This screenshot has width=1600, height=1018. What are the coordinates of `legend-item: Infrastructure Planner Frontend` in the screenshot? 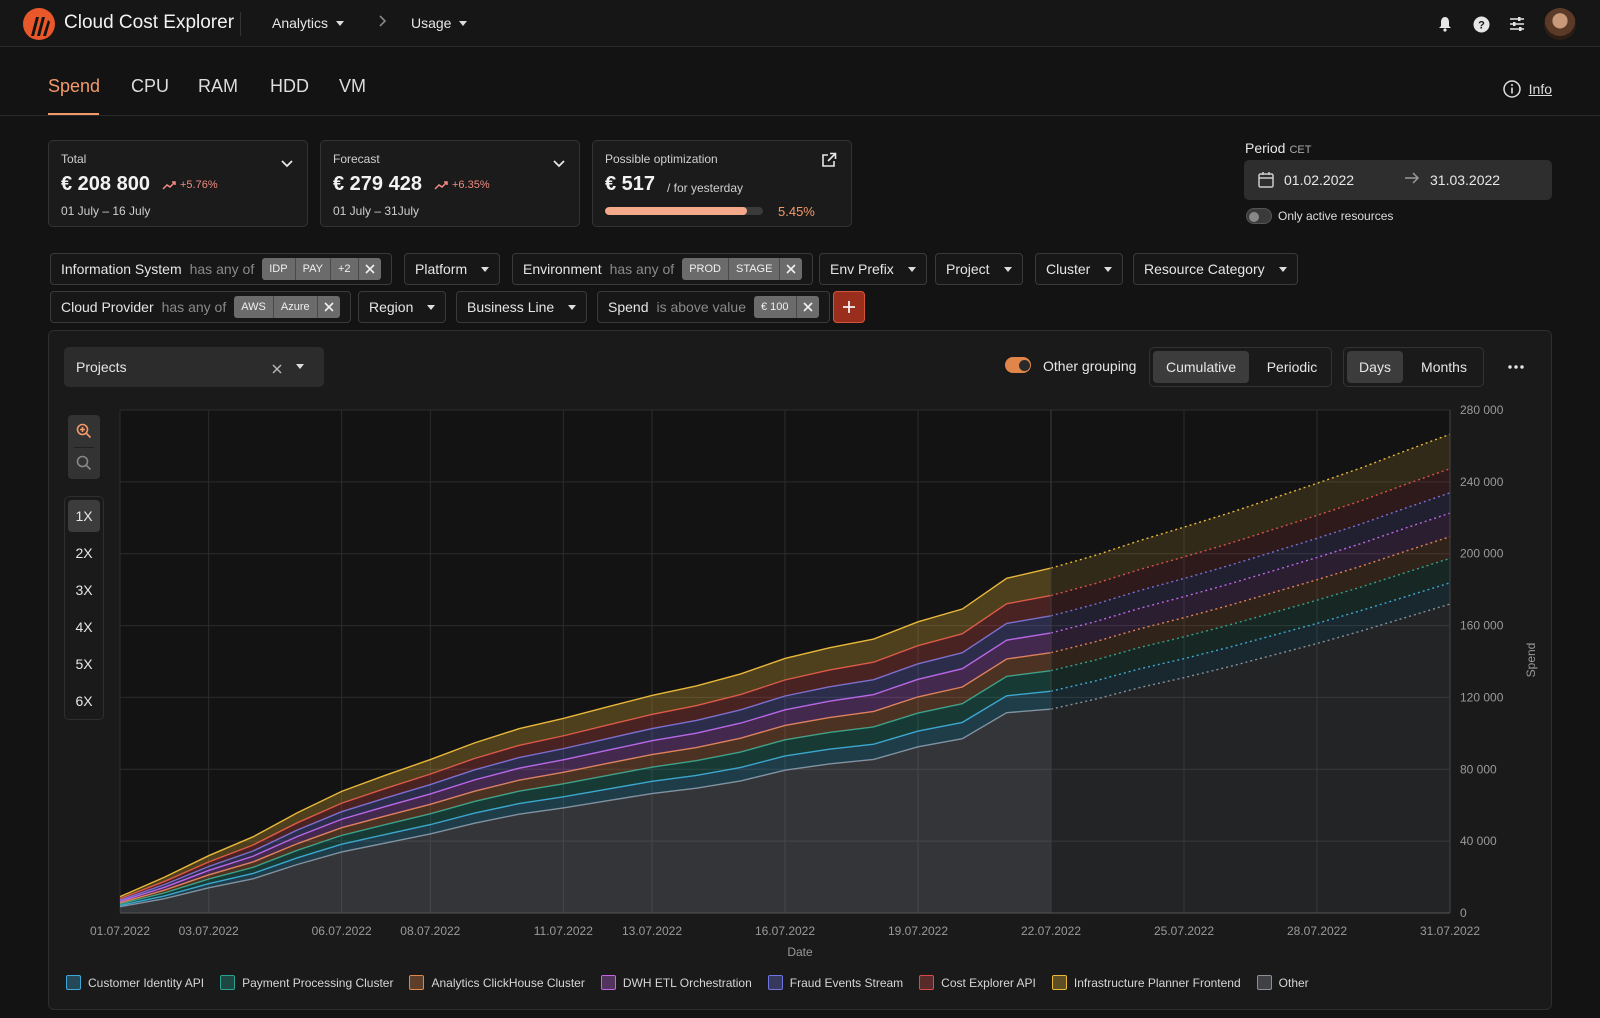 It's located at (1146, 982).